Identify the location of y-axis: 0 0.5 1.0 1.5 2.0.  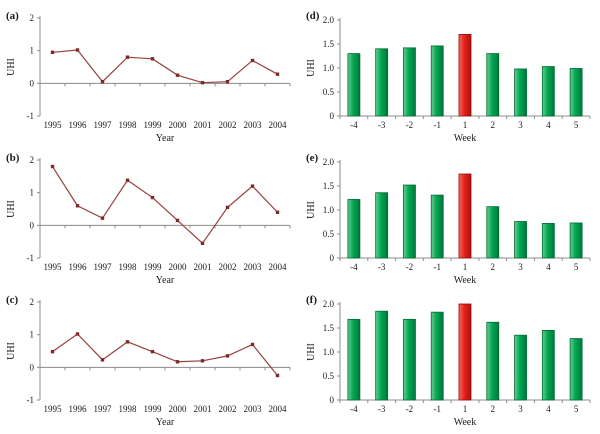
(332, 210).